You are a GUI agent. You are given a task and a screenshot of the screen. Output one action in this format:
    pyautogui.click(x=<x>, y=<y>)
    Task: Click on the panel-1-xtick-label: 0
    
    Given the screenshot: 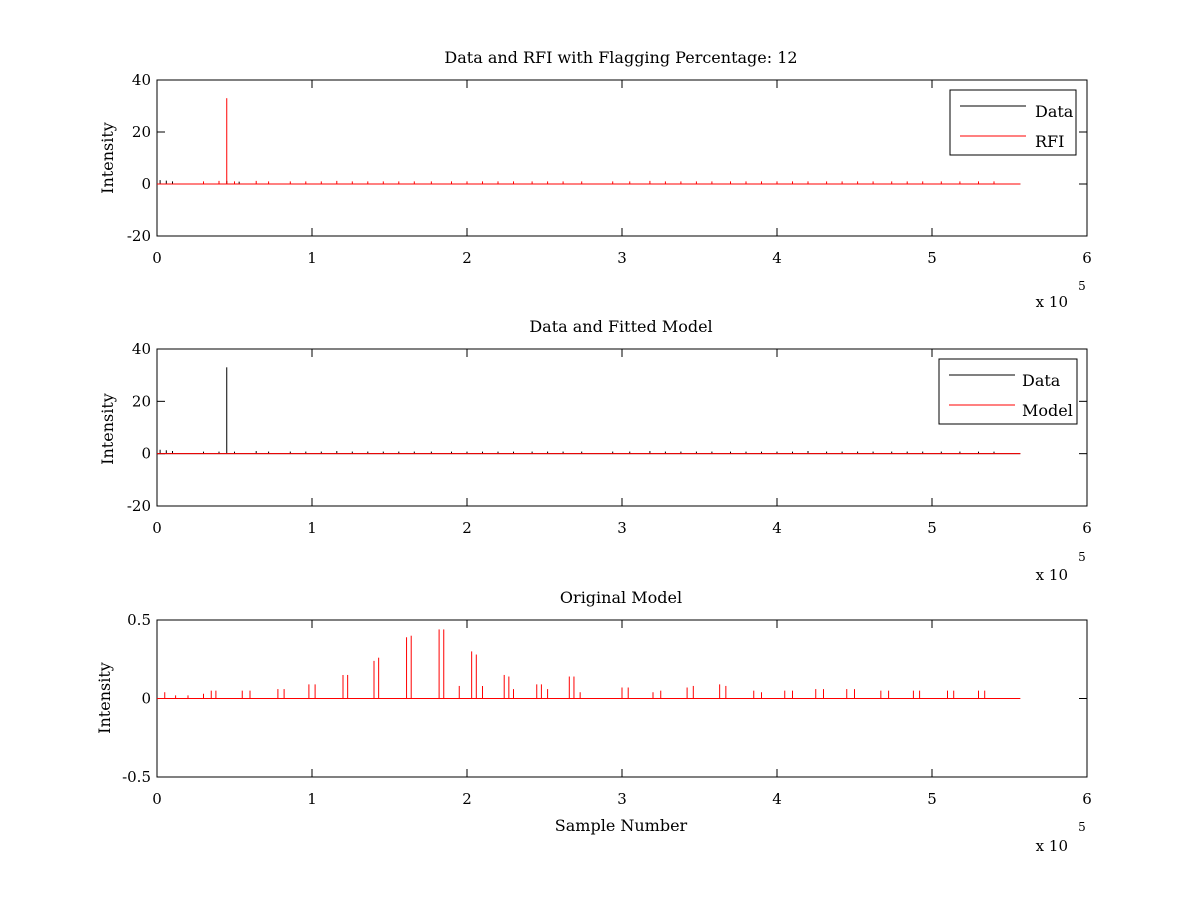 What is the action you would take?
    pyautogui.click(x=157, y=258)
    